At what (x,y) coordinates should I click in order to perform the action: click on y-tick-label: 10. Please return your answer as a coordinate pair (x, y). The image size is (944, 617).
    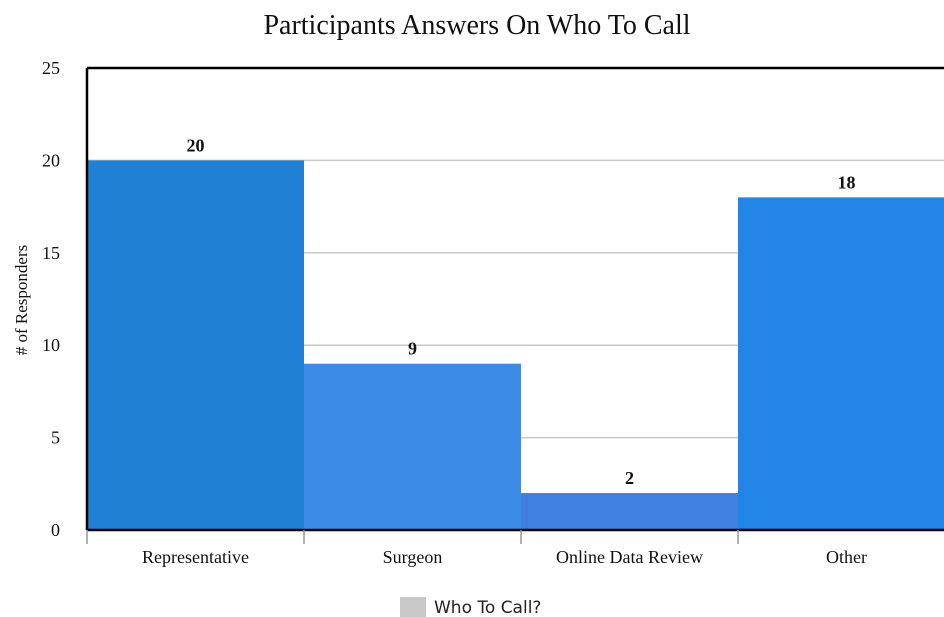
    Looking at the image, I should click on (51, 345).